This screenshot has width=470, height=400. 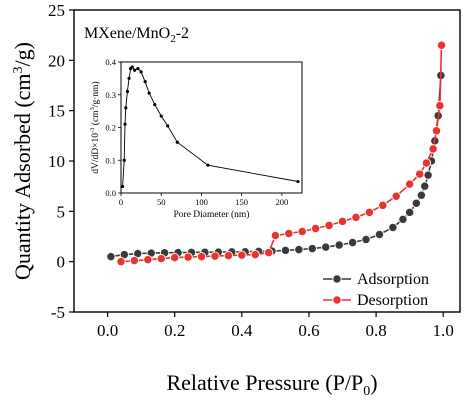 I want to click on y-tick-label: 25, so click(x=56, y=10).